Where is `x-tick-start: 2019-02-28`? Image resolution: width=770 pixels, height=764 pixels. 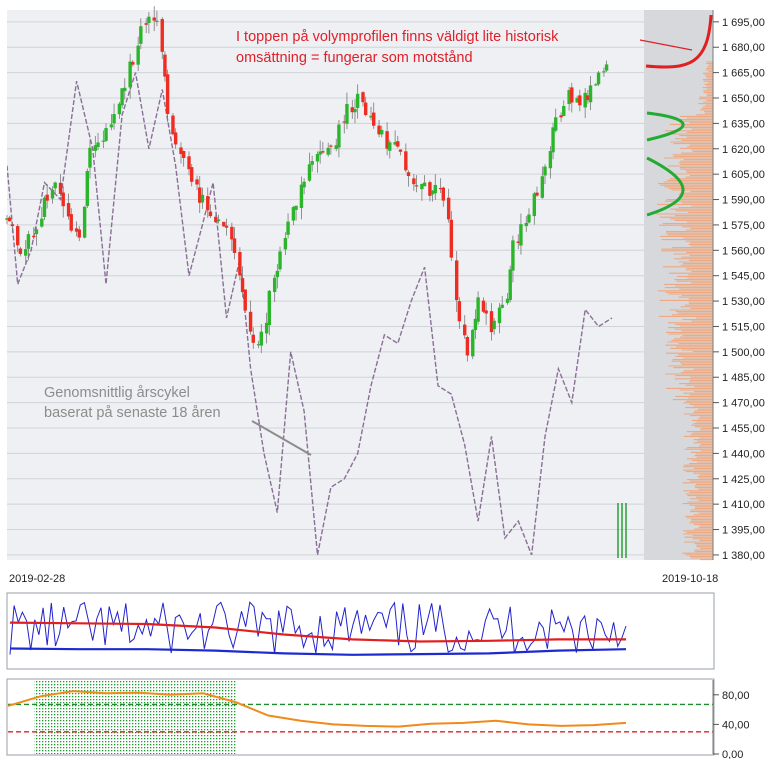
x-tick-start: 2019-02-28 is located at coordinates (37, 579).